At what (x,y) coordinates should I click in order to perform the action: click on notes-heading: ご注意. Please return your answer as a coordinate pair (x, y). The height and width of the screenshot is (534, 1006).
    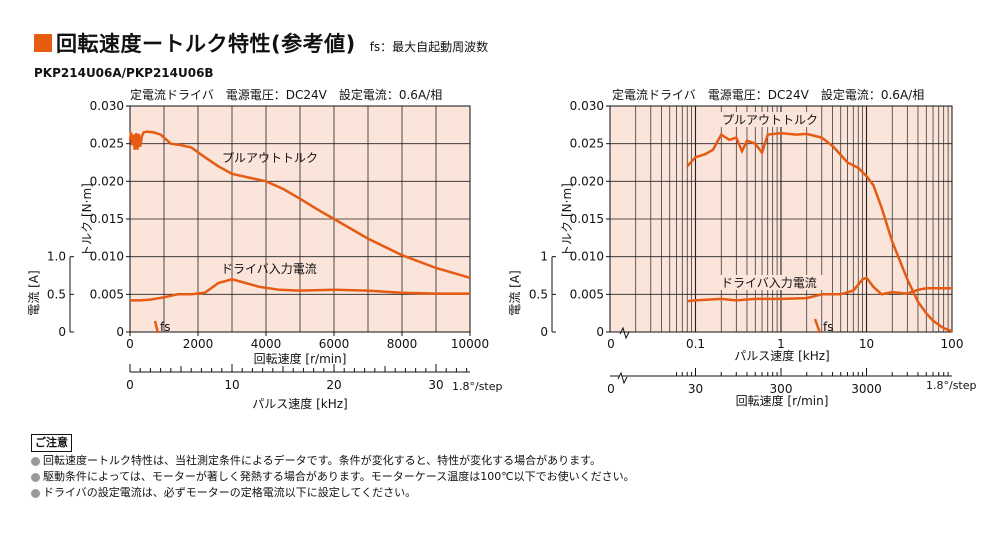
    Looking at the image, I should click on (51, 443).